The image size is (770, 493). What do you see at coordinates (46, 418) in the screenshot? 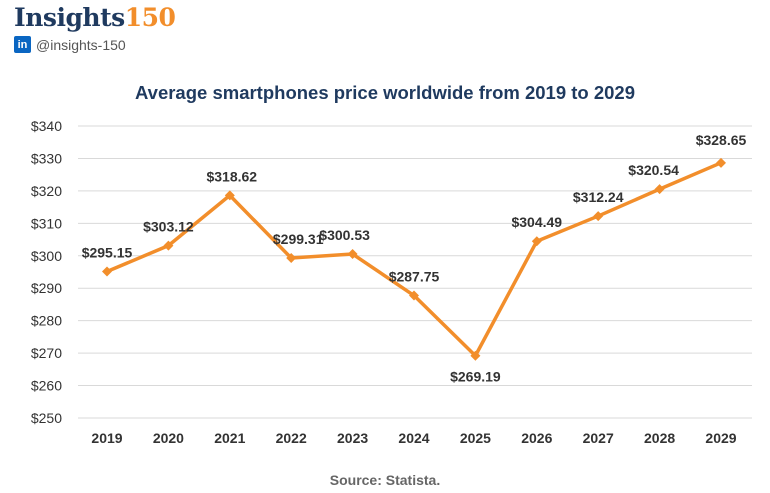
I see `y-tick-label: $250` at bounding box center [46, 418].